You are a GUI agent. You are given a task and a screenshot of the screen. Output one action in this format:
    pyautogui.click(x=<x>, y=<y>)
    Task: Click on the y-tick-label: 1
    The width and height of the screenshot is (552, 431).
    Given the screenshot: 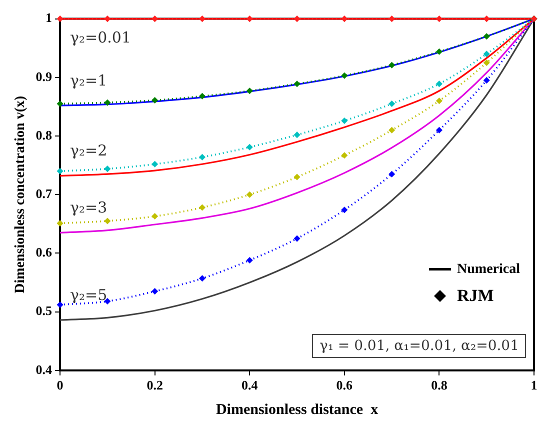 What is the action you would take?
    pyautogui.click(x=49, y=18)
    